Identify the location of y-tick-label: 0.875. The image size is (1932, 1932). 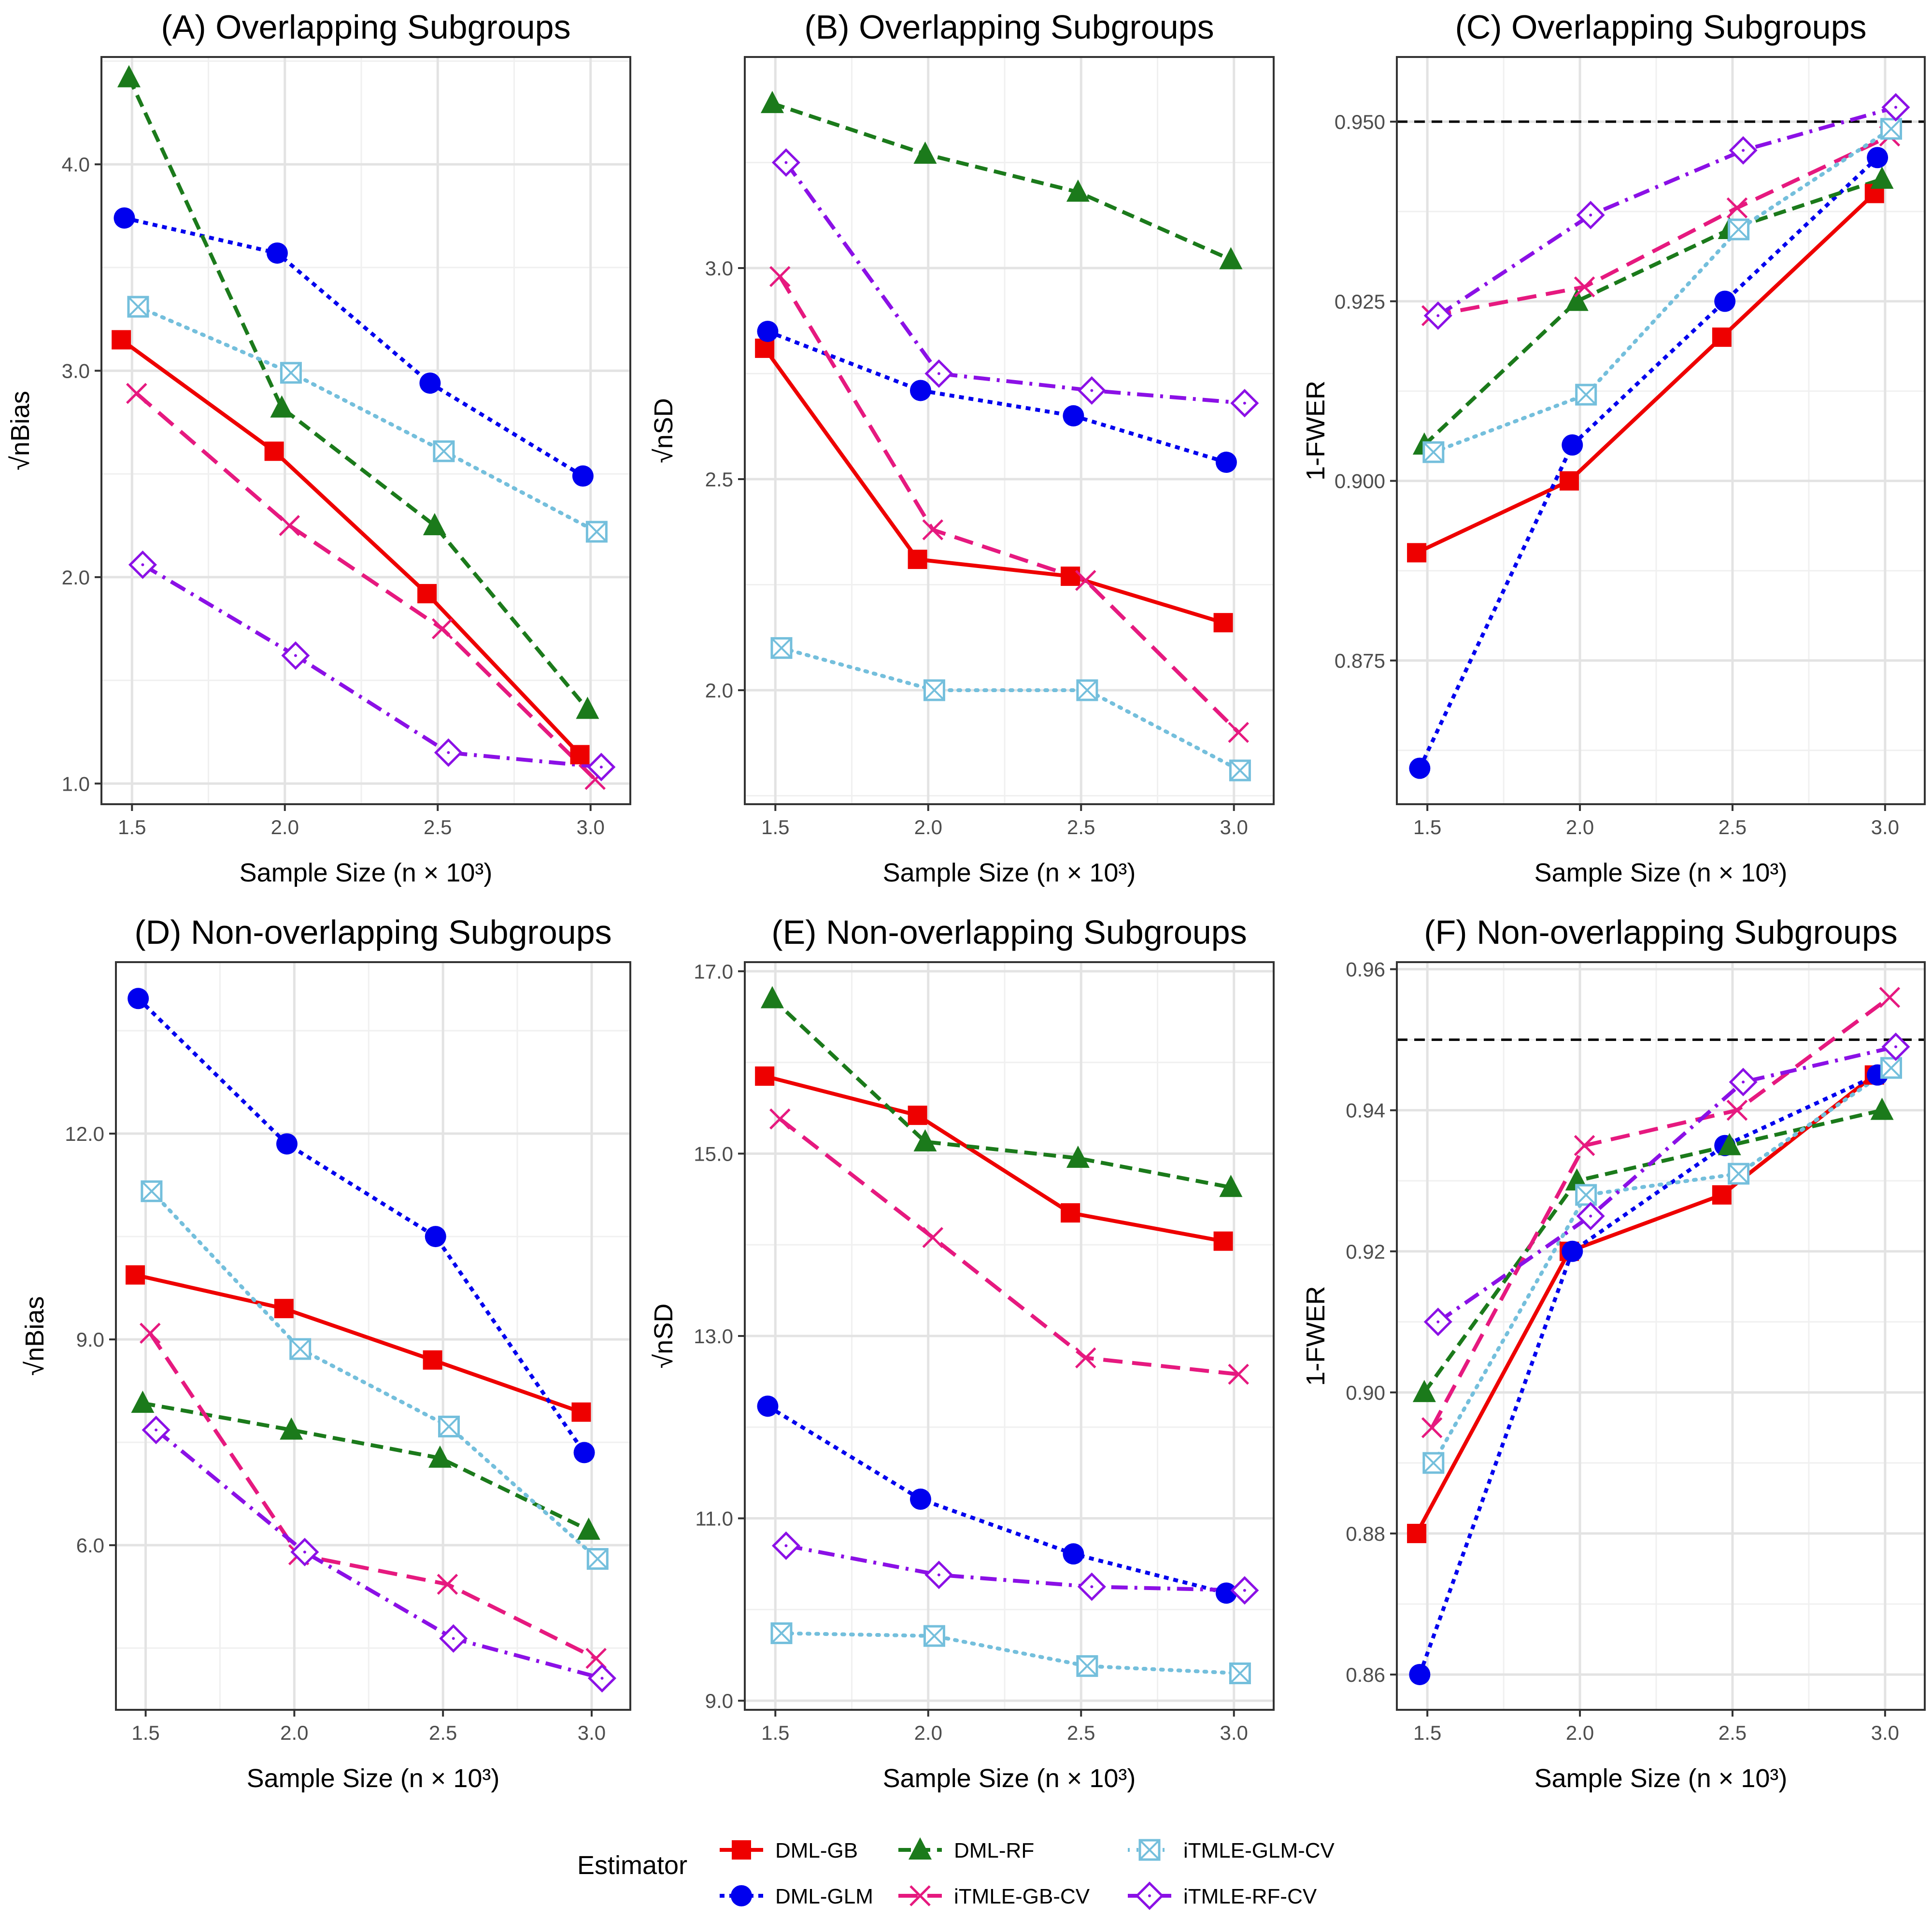
(1360, 661).